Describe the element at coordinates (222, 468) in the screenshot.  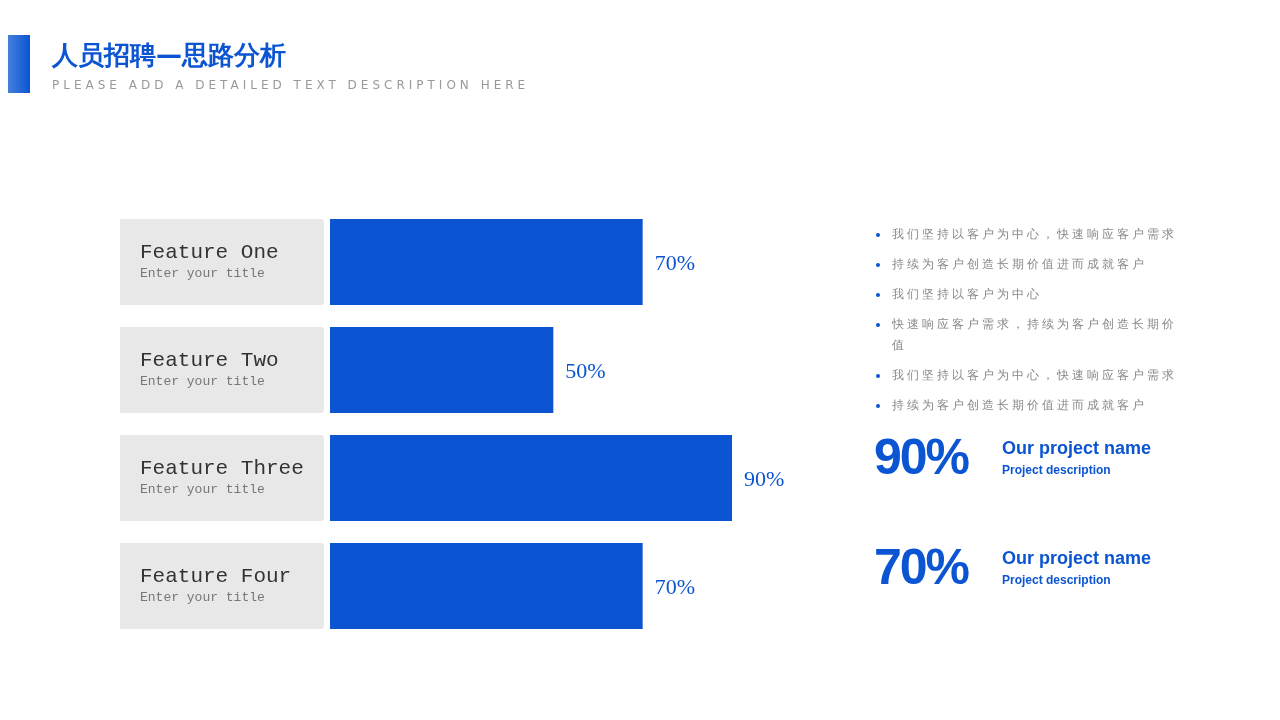
I see `y-tick-label: Feature Three` at that location.